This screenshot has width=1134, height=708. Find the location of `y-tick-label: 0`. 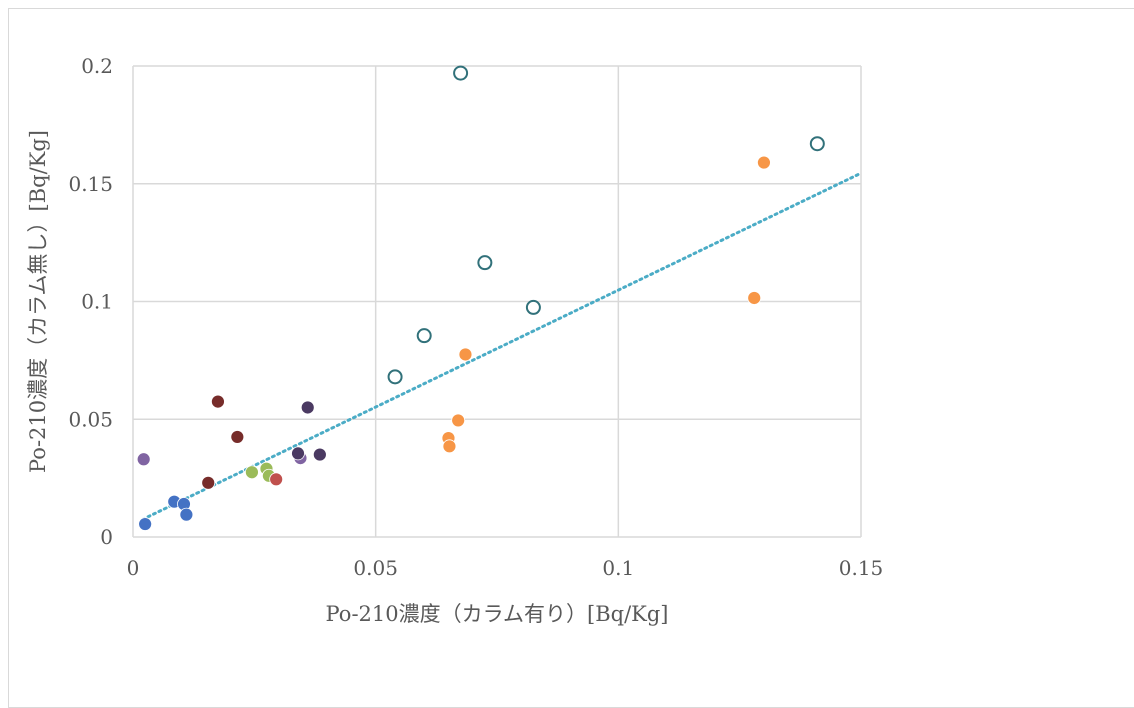

y-tick-label: 0 is located at coordinates (106, 537).